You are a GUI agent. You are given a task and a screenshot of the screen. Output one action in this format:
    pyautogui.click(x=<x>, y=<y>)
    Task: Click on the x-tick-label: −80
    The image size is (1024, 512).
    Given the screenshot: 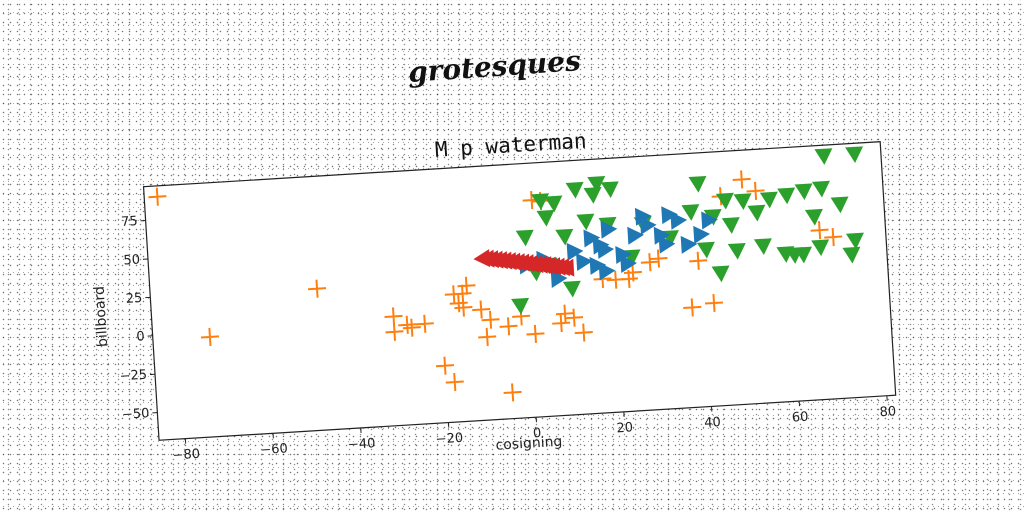 What is the action you would take?
    pyautogui.click(x=186, y=455)
    